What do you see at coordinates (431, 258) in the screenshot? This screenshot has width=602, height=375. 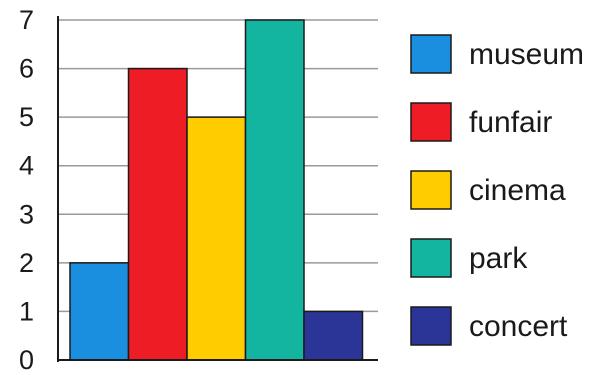 I see `legend-swatch-park` at bounding box center [431, 258].